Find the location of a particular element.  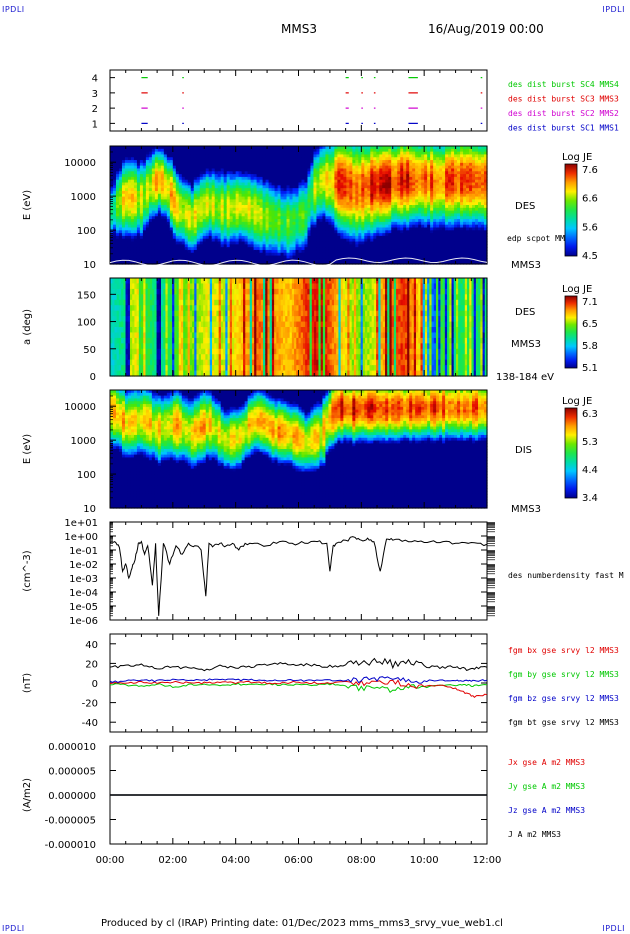

corner-mark-top-right: IPDLI is located at coordinates (613, 9).